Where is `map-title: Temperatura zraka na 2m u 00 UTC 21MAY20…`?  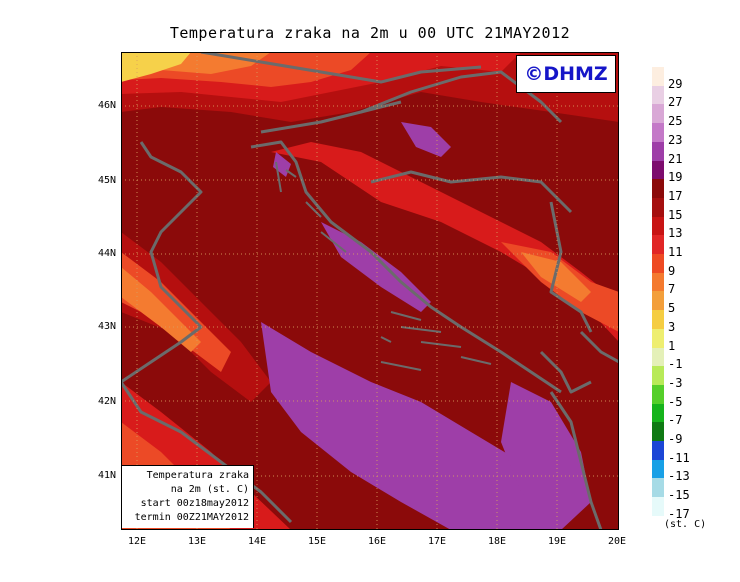
map-title: Temperatura zraka na 2m u 00 UTC 21MAY20… is located at coordinates (370, 33).